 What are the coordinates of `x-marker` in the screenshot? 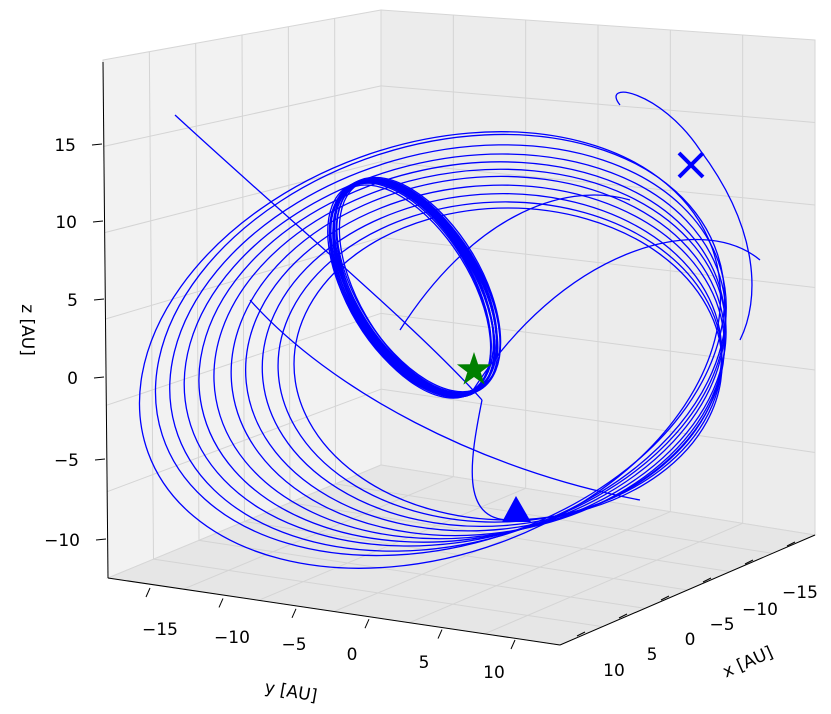 It's located at (691, 165).